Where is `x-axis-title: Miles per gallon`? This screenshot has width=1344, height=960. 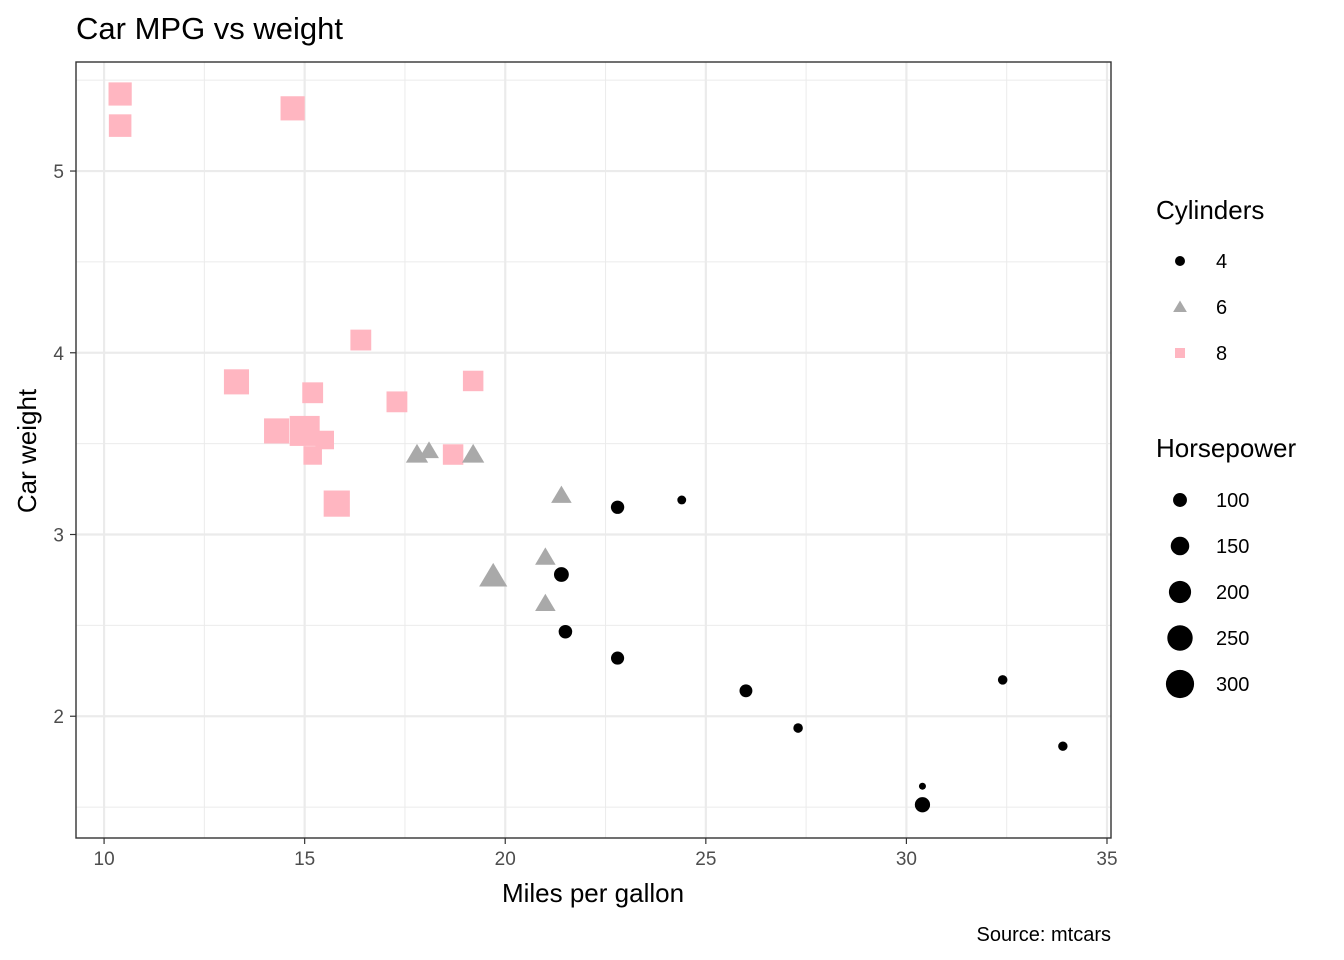 x-axis-title: Miles per gallon is located at coordinates (593, 893).